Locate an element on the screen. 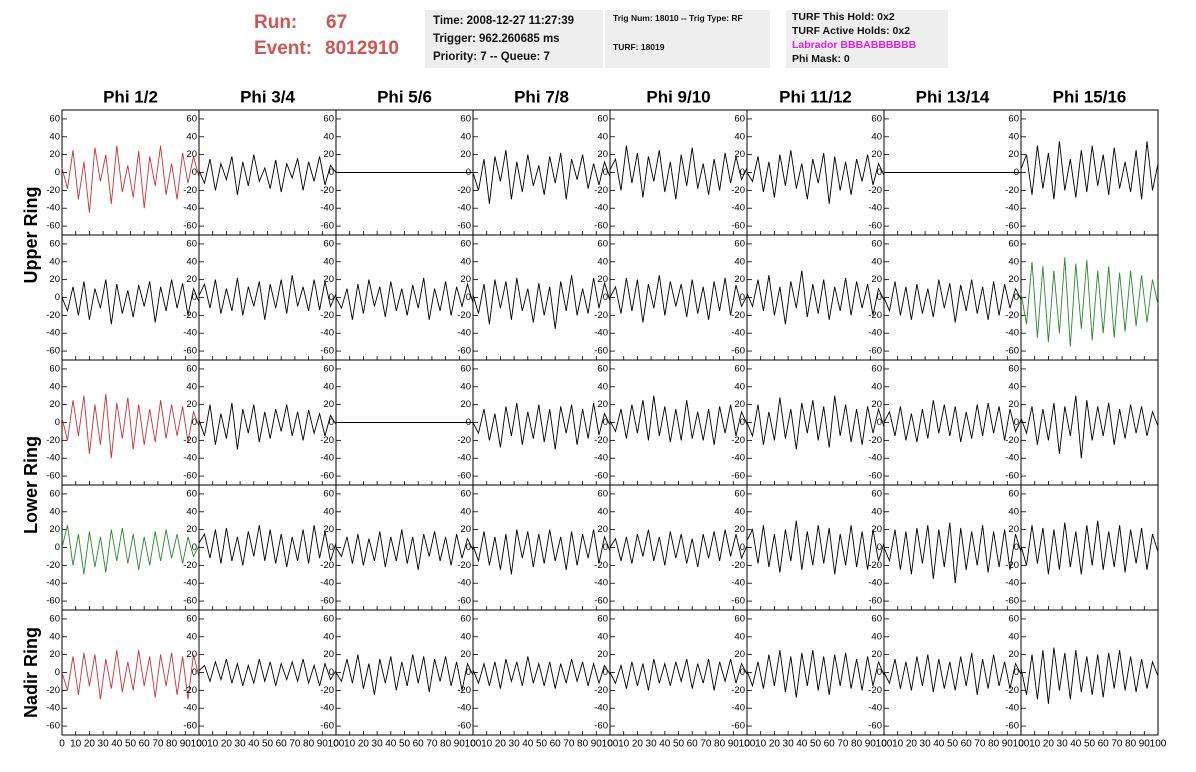 This screenshot has height=772, width=1196. turf-active: TURF Active Holds: 0x2 is located at coordinates (851, 31).